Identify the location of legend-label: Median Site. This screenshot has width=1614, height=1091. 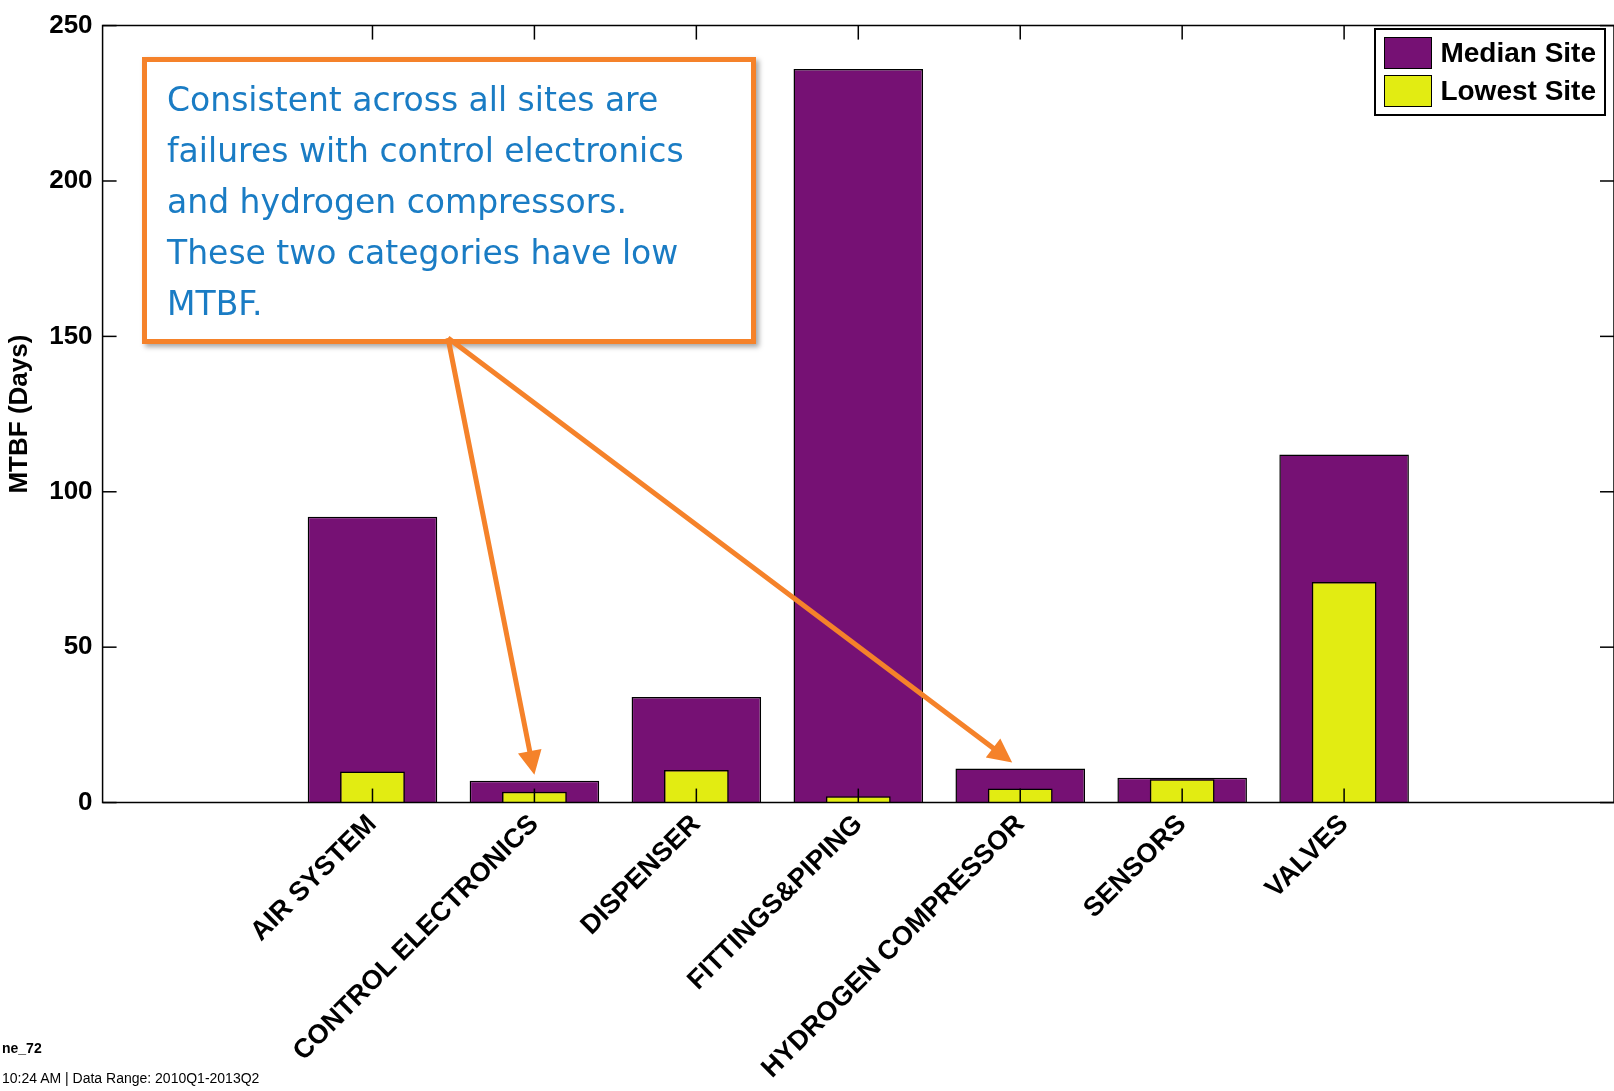
(1518, 53).